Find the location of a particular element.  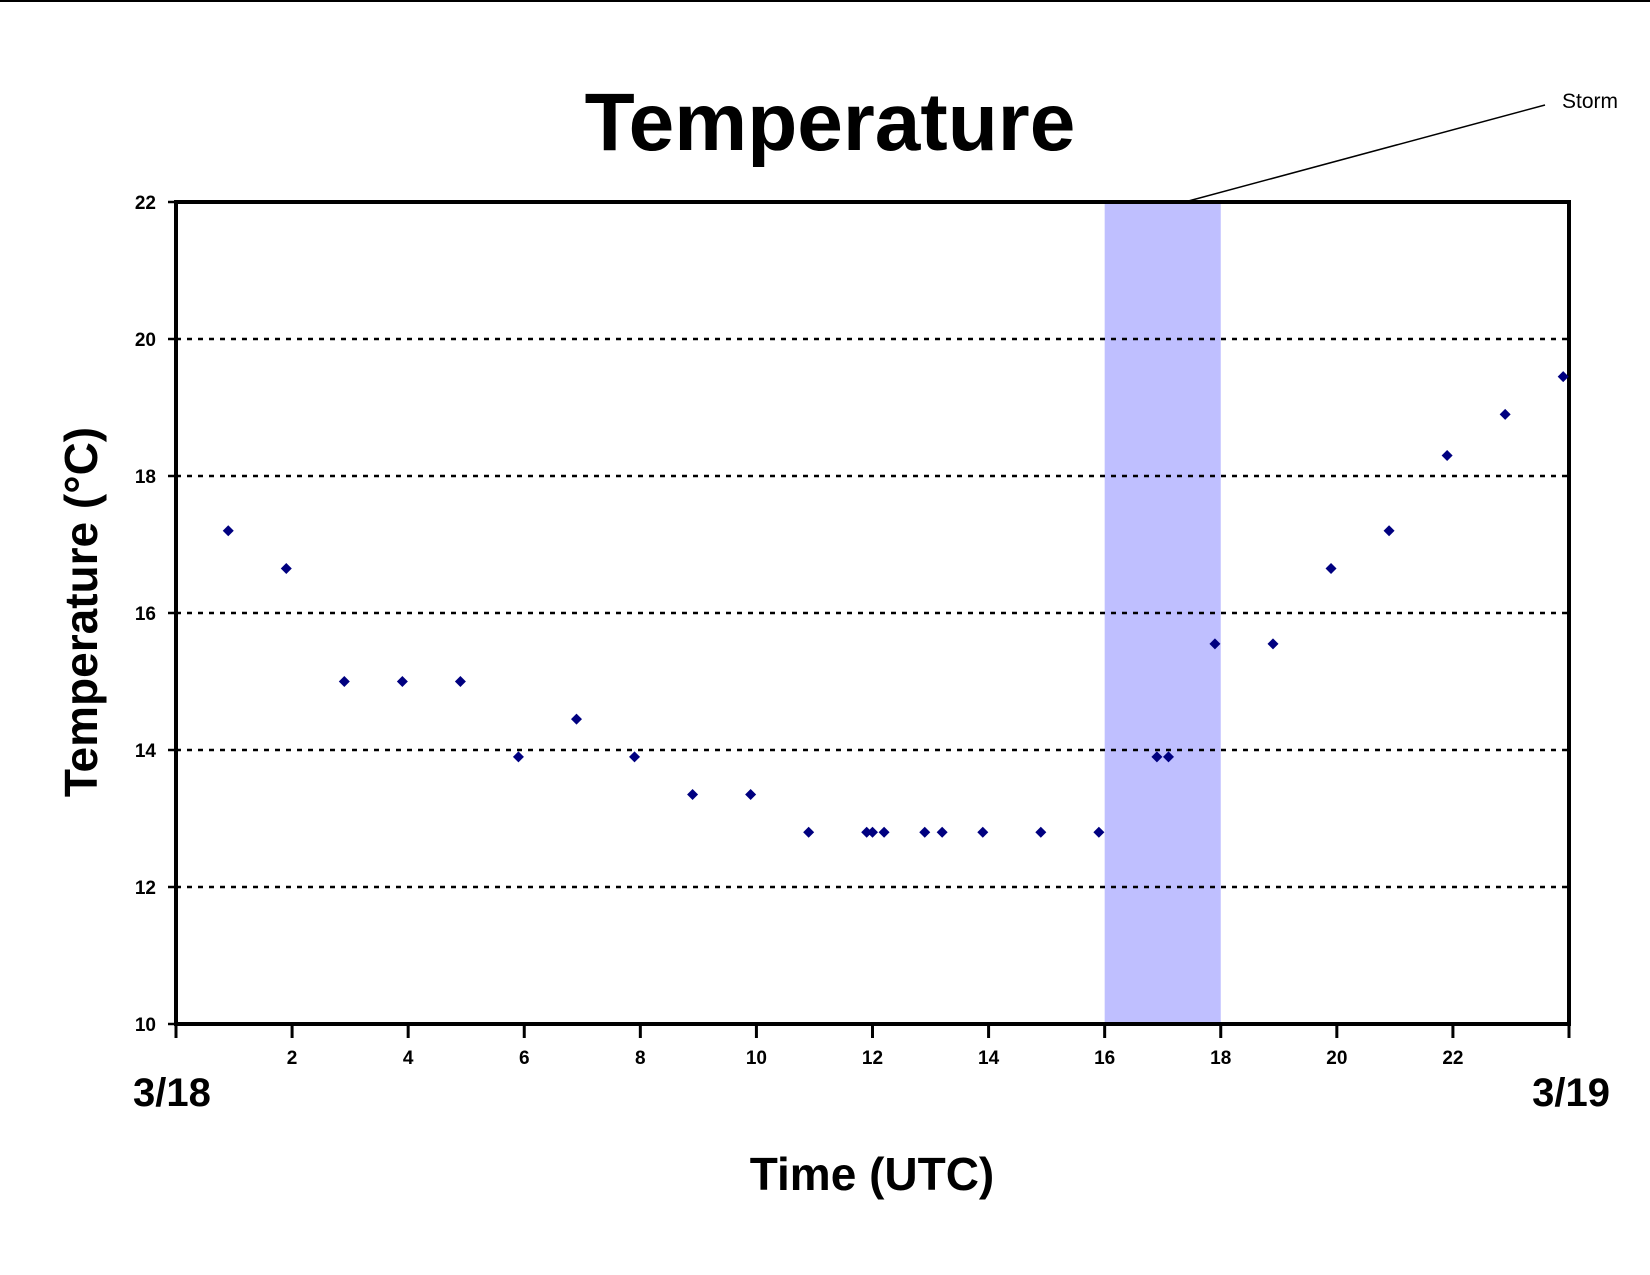

x-tick-label: 8 is located at coordinates (640, 1058).